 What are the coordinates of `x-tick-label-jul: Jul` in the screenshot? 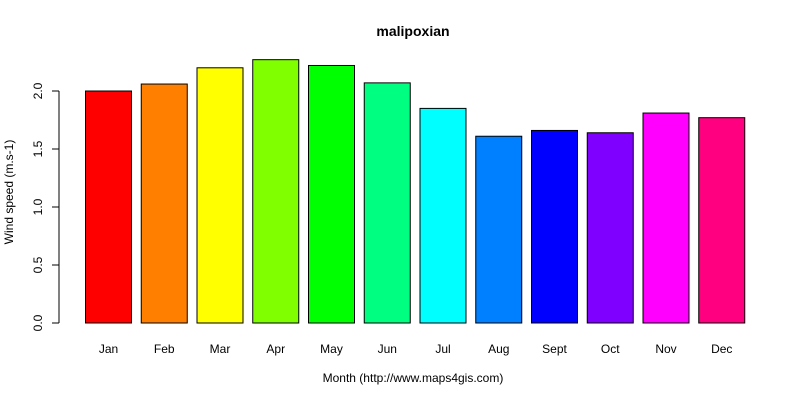 It's located at (442, 349).